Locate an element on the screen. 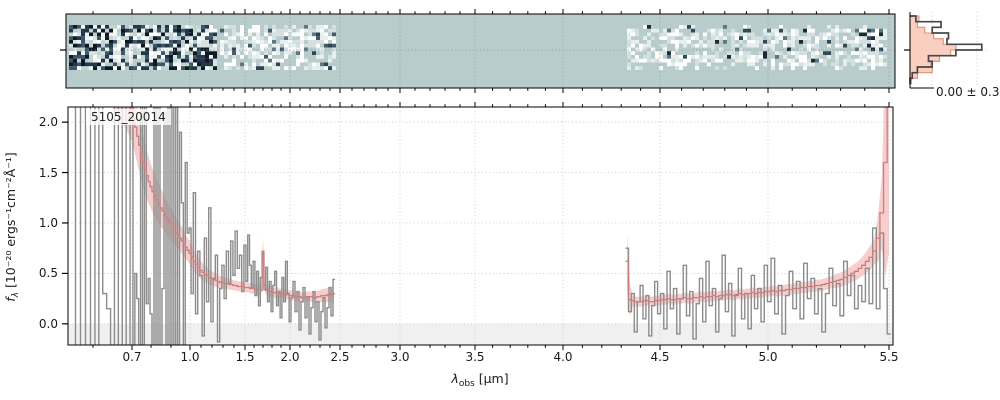 Image resolution: width=1000 pixels, height=400 pixels. x-tick-label: 1.5 is located at coordinates (245, 357).